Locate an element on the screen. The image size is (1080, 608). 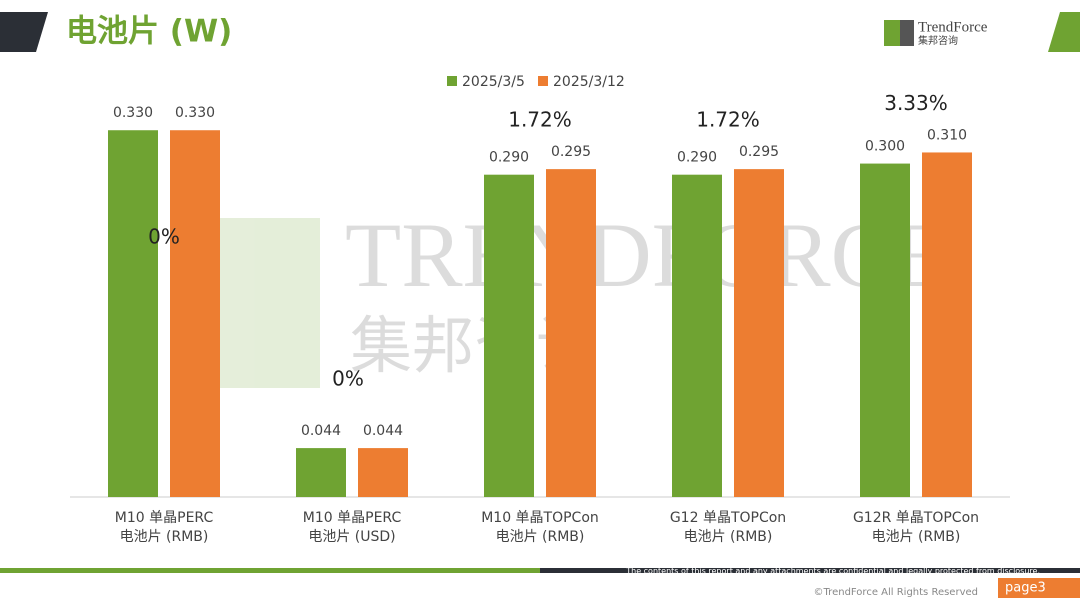
footer-bar-dark is located at coordinates (810, 570).